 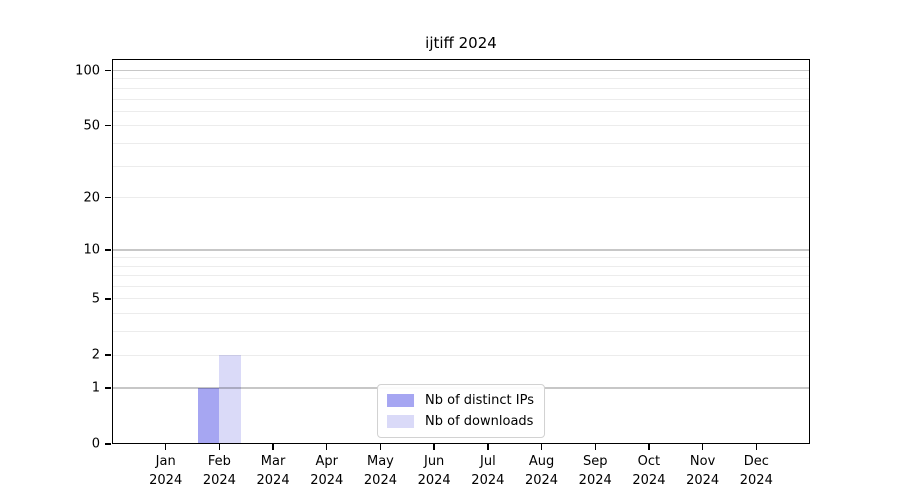 I want to click on legend-item-distinct-ips: Nb of distinct IPs, so click(x=460, y=400).